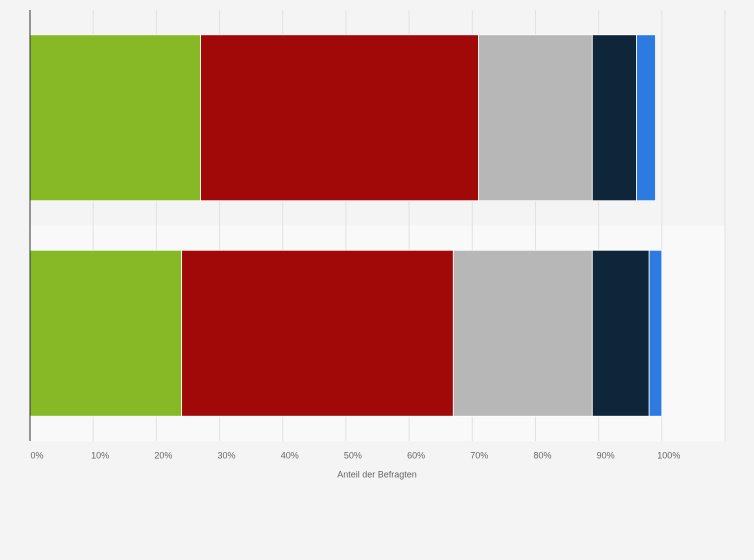  What do you see at coordinates (479, 455) in the screenshot?
I see `x-tick-label: 70%` at bounding box center [479, 455].